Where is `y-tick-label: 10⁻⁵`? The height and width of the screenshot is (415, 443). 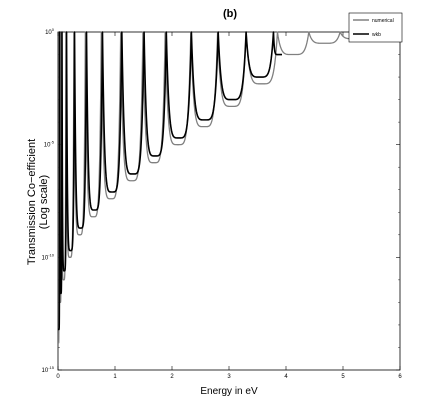
y-tick-label: 10⁻⁵ is located at coordinates (49, 144).